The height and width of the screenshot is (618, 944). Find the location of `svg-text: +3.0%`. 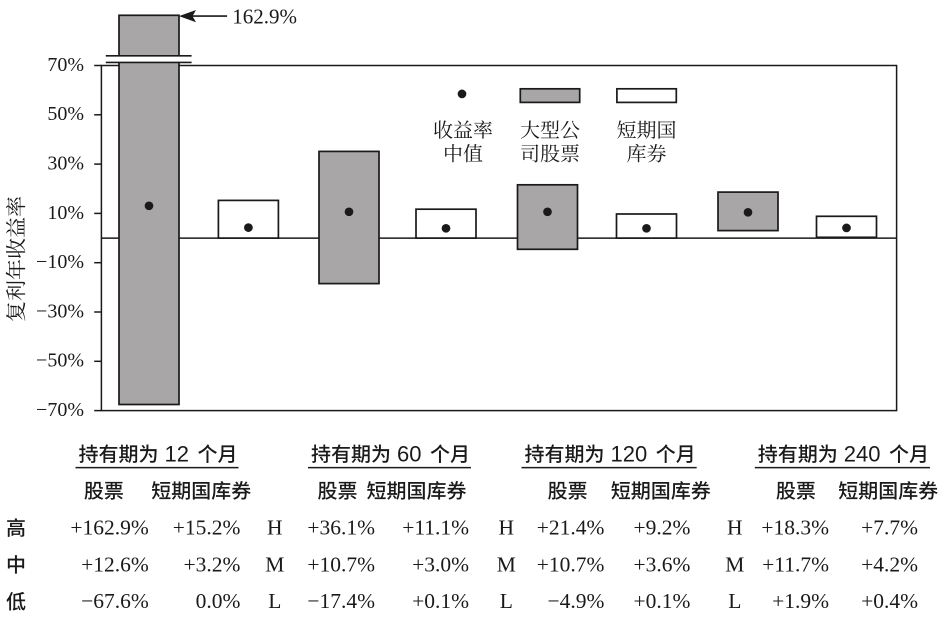

svg-text: +3.0% is located at coordinates (440, 564).